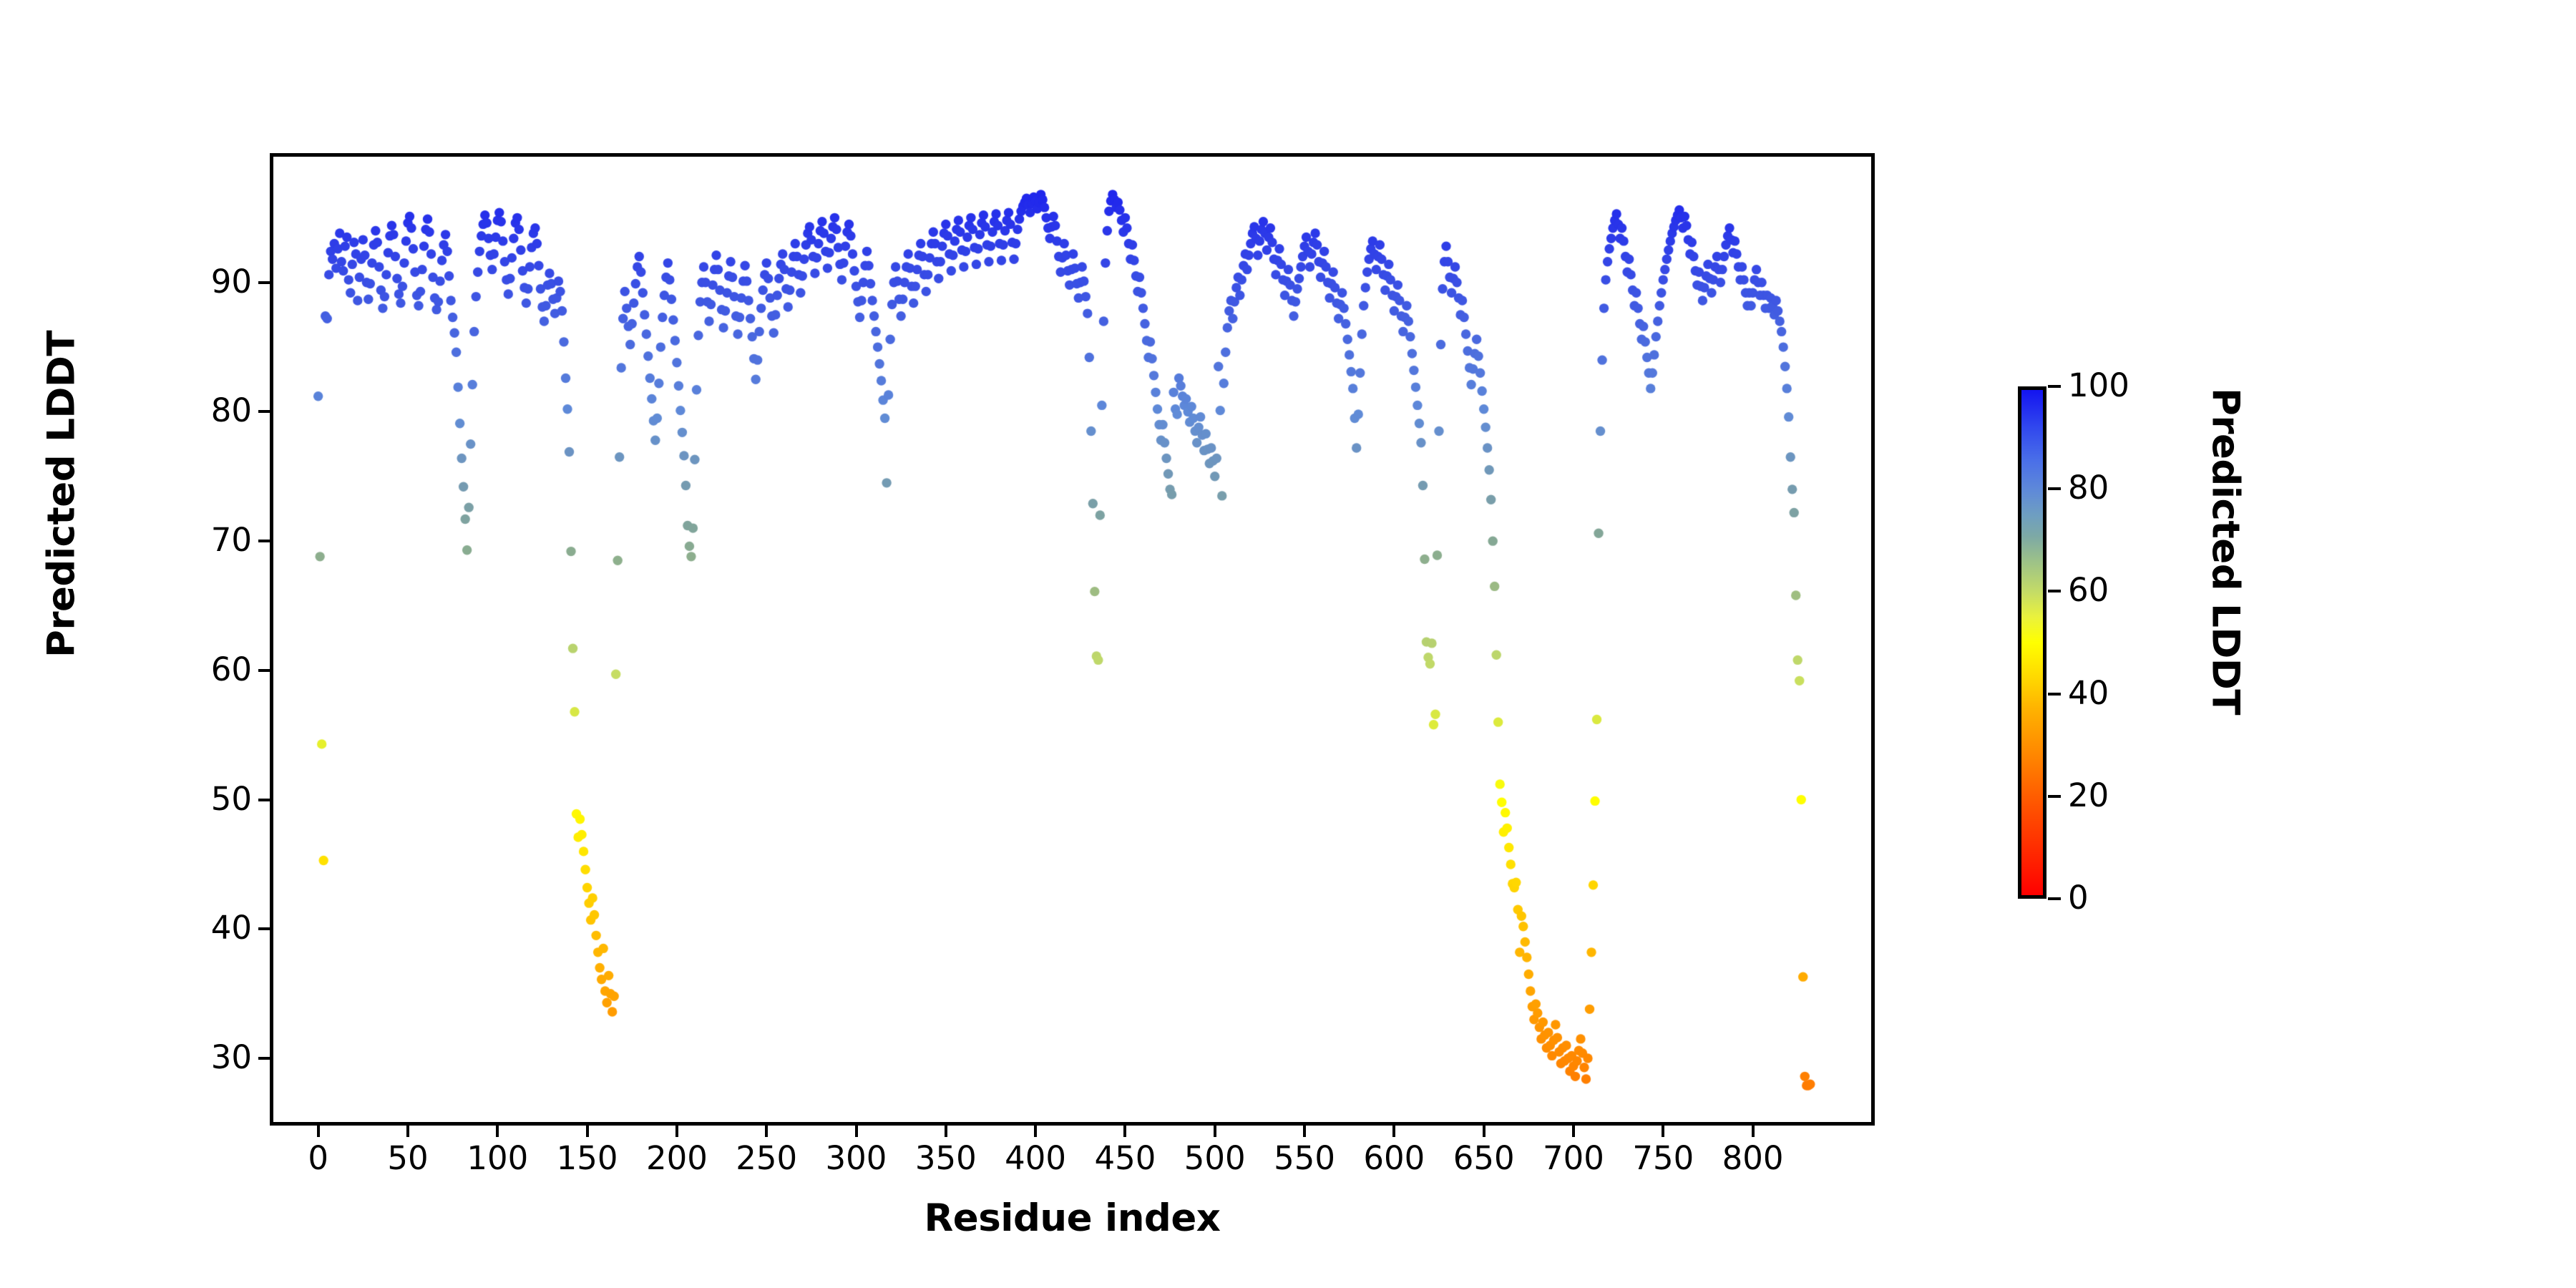 The image size is (2576, 1288). Describe the element at coordinates (1573, 1158) in the screenshot. I see `x-tick-label: 700` at that location.